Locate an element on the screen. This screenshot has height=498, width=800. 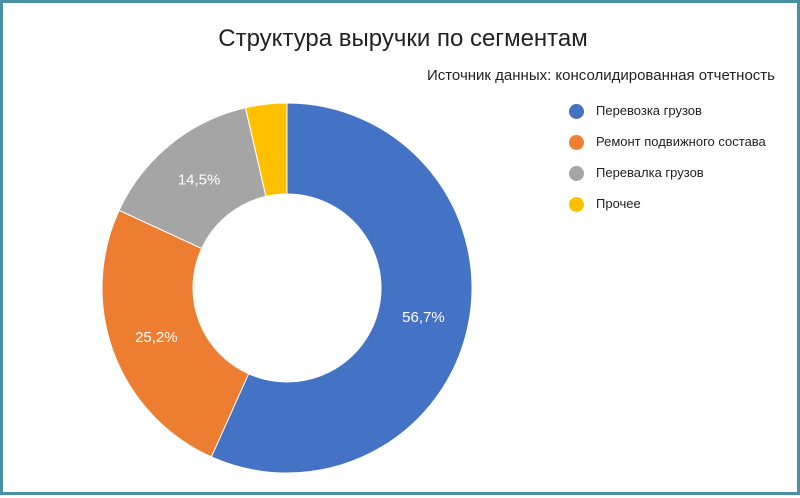
legend-label: Перевалка грузов is located at coordinates (650, 172).